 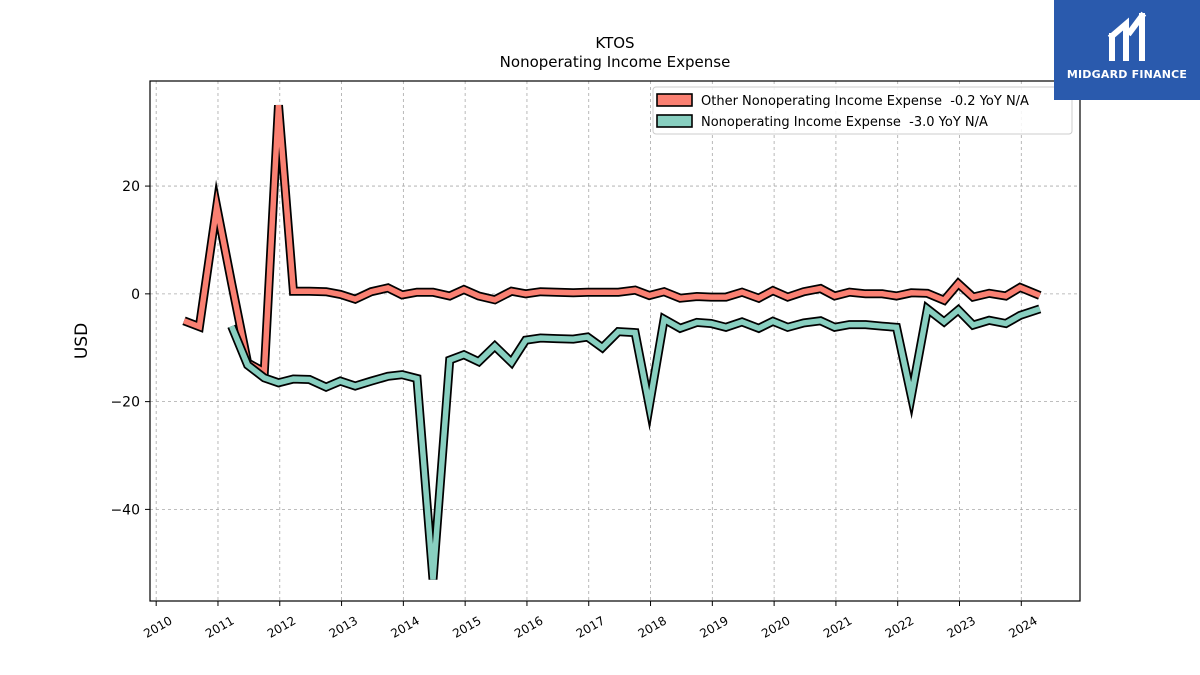 I want to click on x-tick-label: 2022, so click(x=899, y=626).